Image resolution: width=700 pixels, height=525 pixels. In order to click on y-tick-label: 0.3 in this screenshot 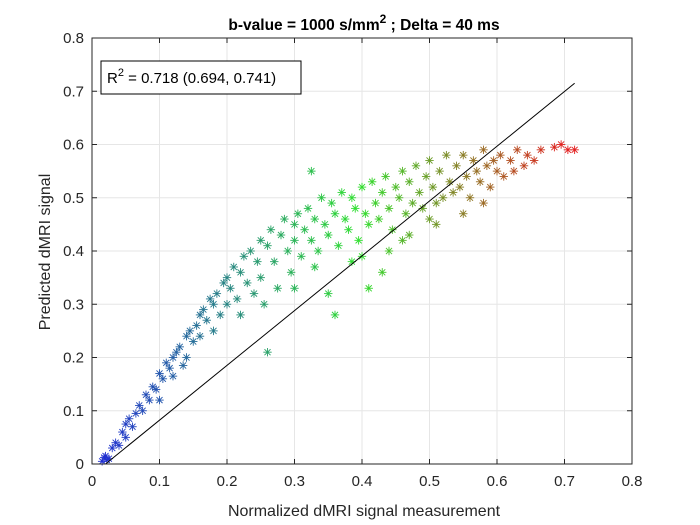, I will do `click(73, 304)`.